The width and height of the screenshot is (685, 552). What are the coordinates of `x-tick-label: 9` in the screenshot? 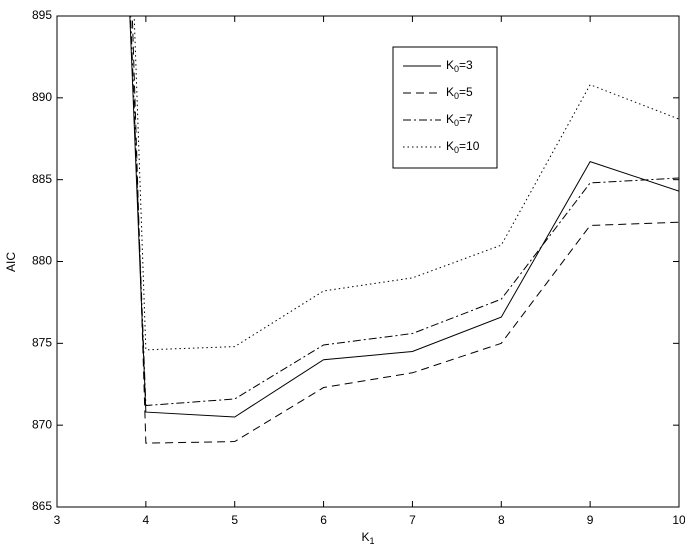 It's located at (590, 520).